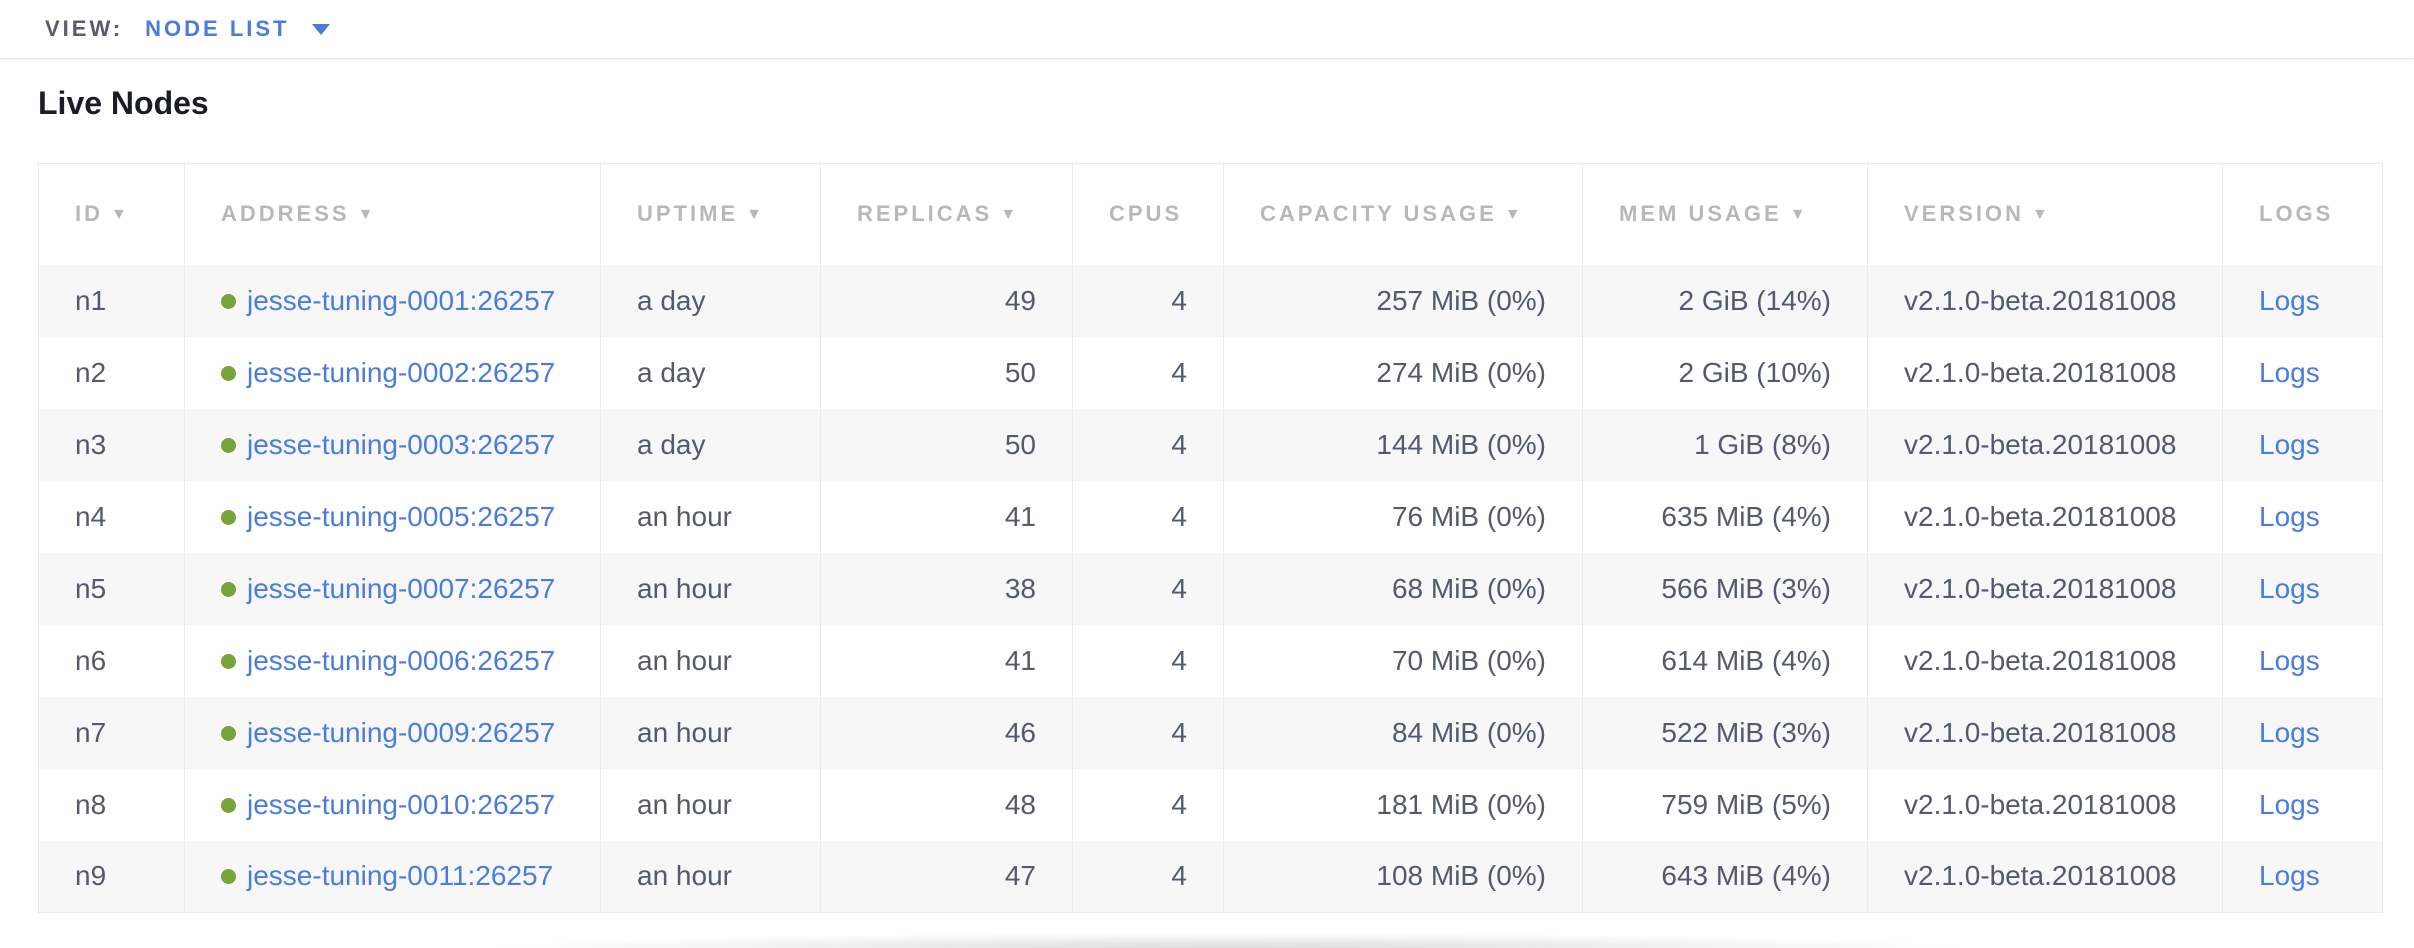 This screenshot has width=2414, height=948. What do you see at coordinates (946, 372) in the screenshot?
I see `cell-replicas: 50` at bounding box center [946, 372].